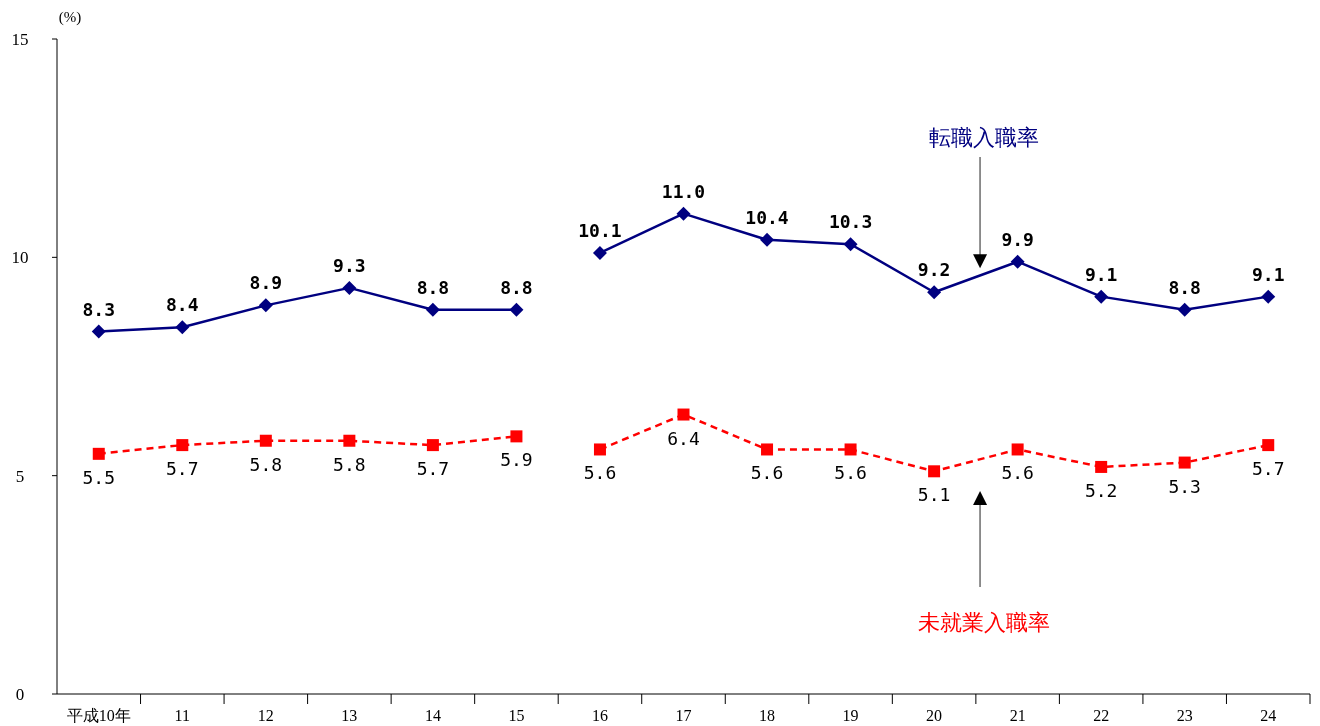 The image size is (1320, 726). Describe the element at coordinates (600, 230) in the screenshot. I see `data-label: 10.1` at that location.